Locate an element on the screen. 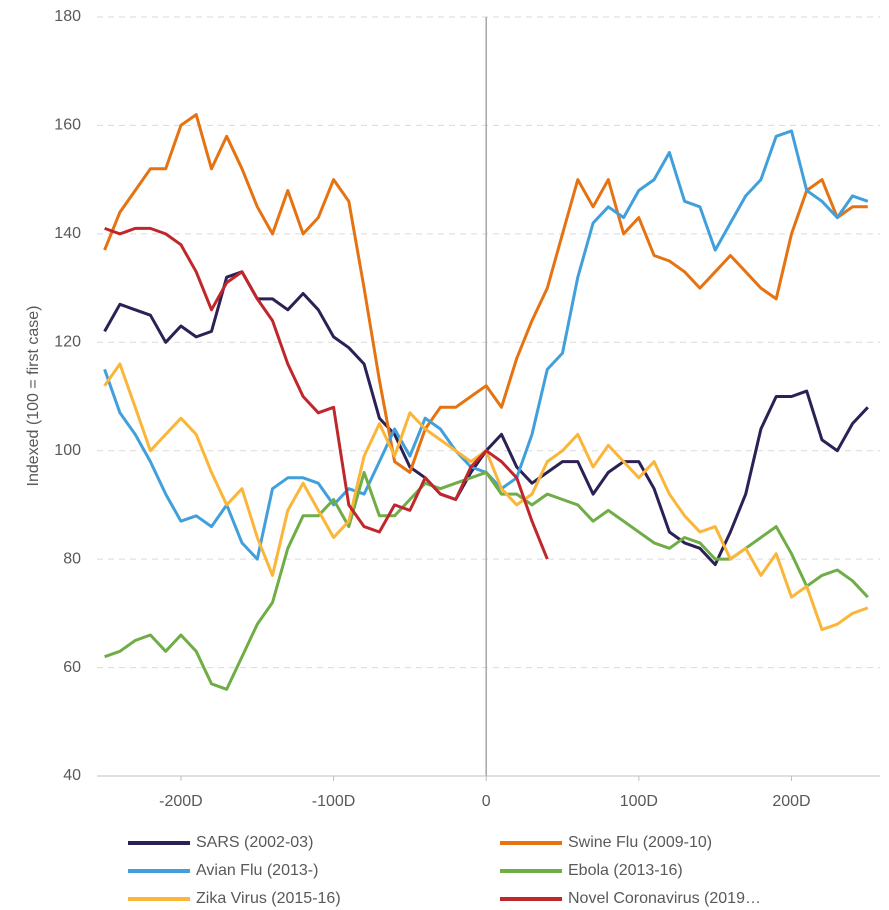 This screenshot has width=889, height=910. y-tick-label: 180 is located at coordinates (67, 16).